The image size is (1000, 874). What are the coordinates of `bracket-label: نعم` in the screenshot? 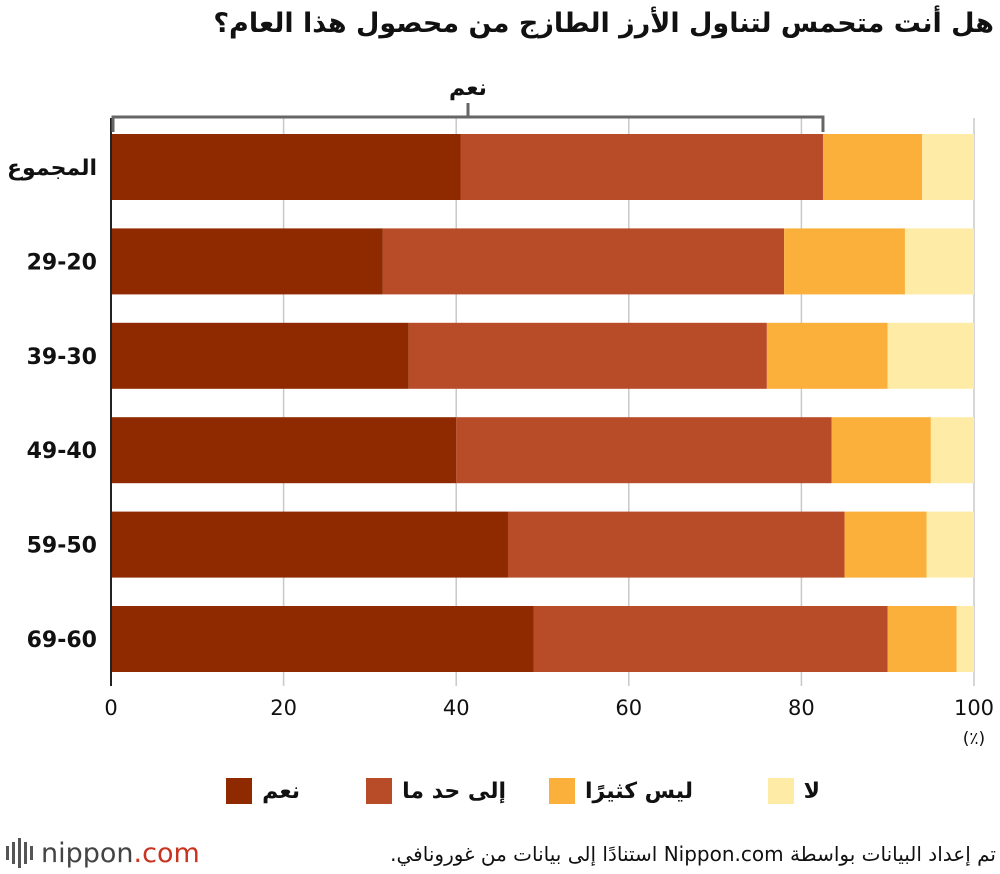 It's located at (468, 88).